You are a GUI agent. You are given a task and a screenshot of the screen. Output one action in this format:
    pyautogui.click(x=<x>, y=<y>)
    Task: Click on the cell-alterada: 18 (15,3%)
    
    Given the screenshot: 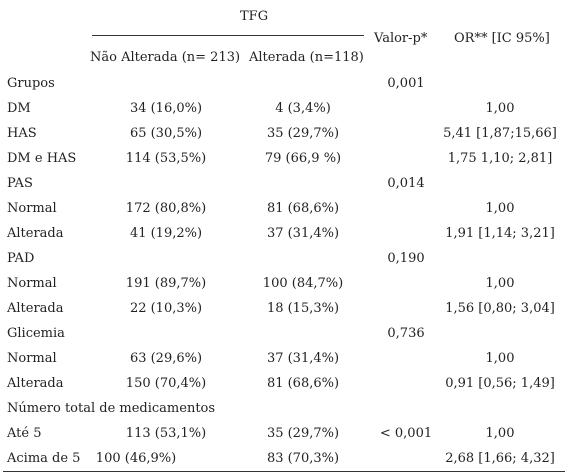 What is the action you would take?
    pyautogui.click(x=303, y=308)
    